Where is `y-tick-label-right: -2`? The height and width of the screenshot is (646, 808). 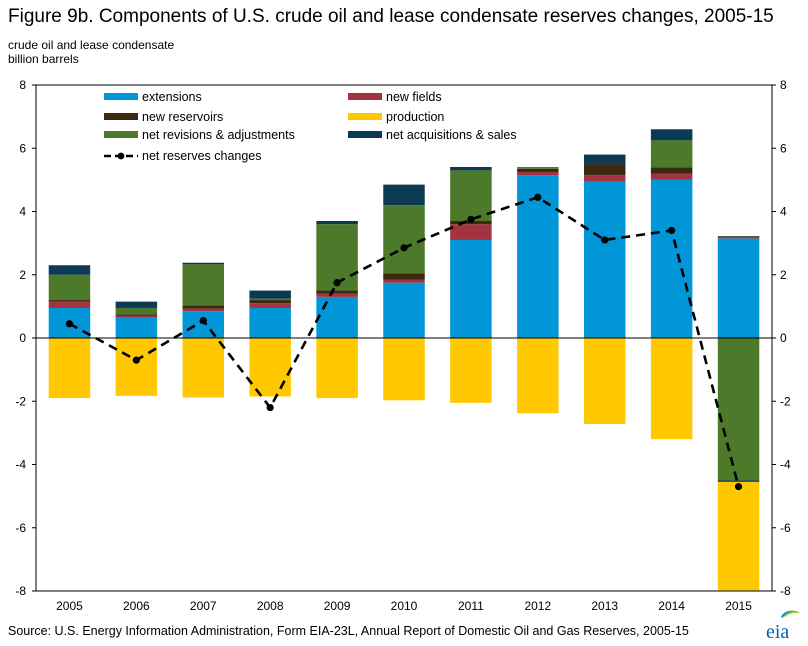 y-tick-label-right: -2 is located at coordinates (785, 401).